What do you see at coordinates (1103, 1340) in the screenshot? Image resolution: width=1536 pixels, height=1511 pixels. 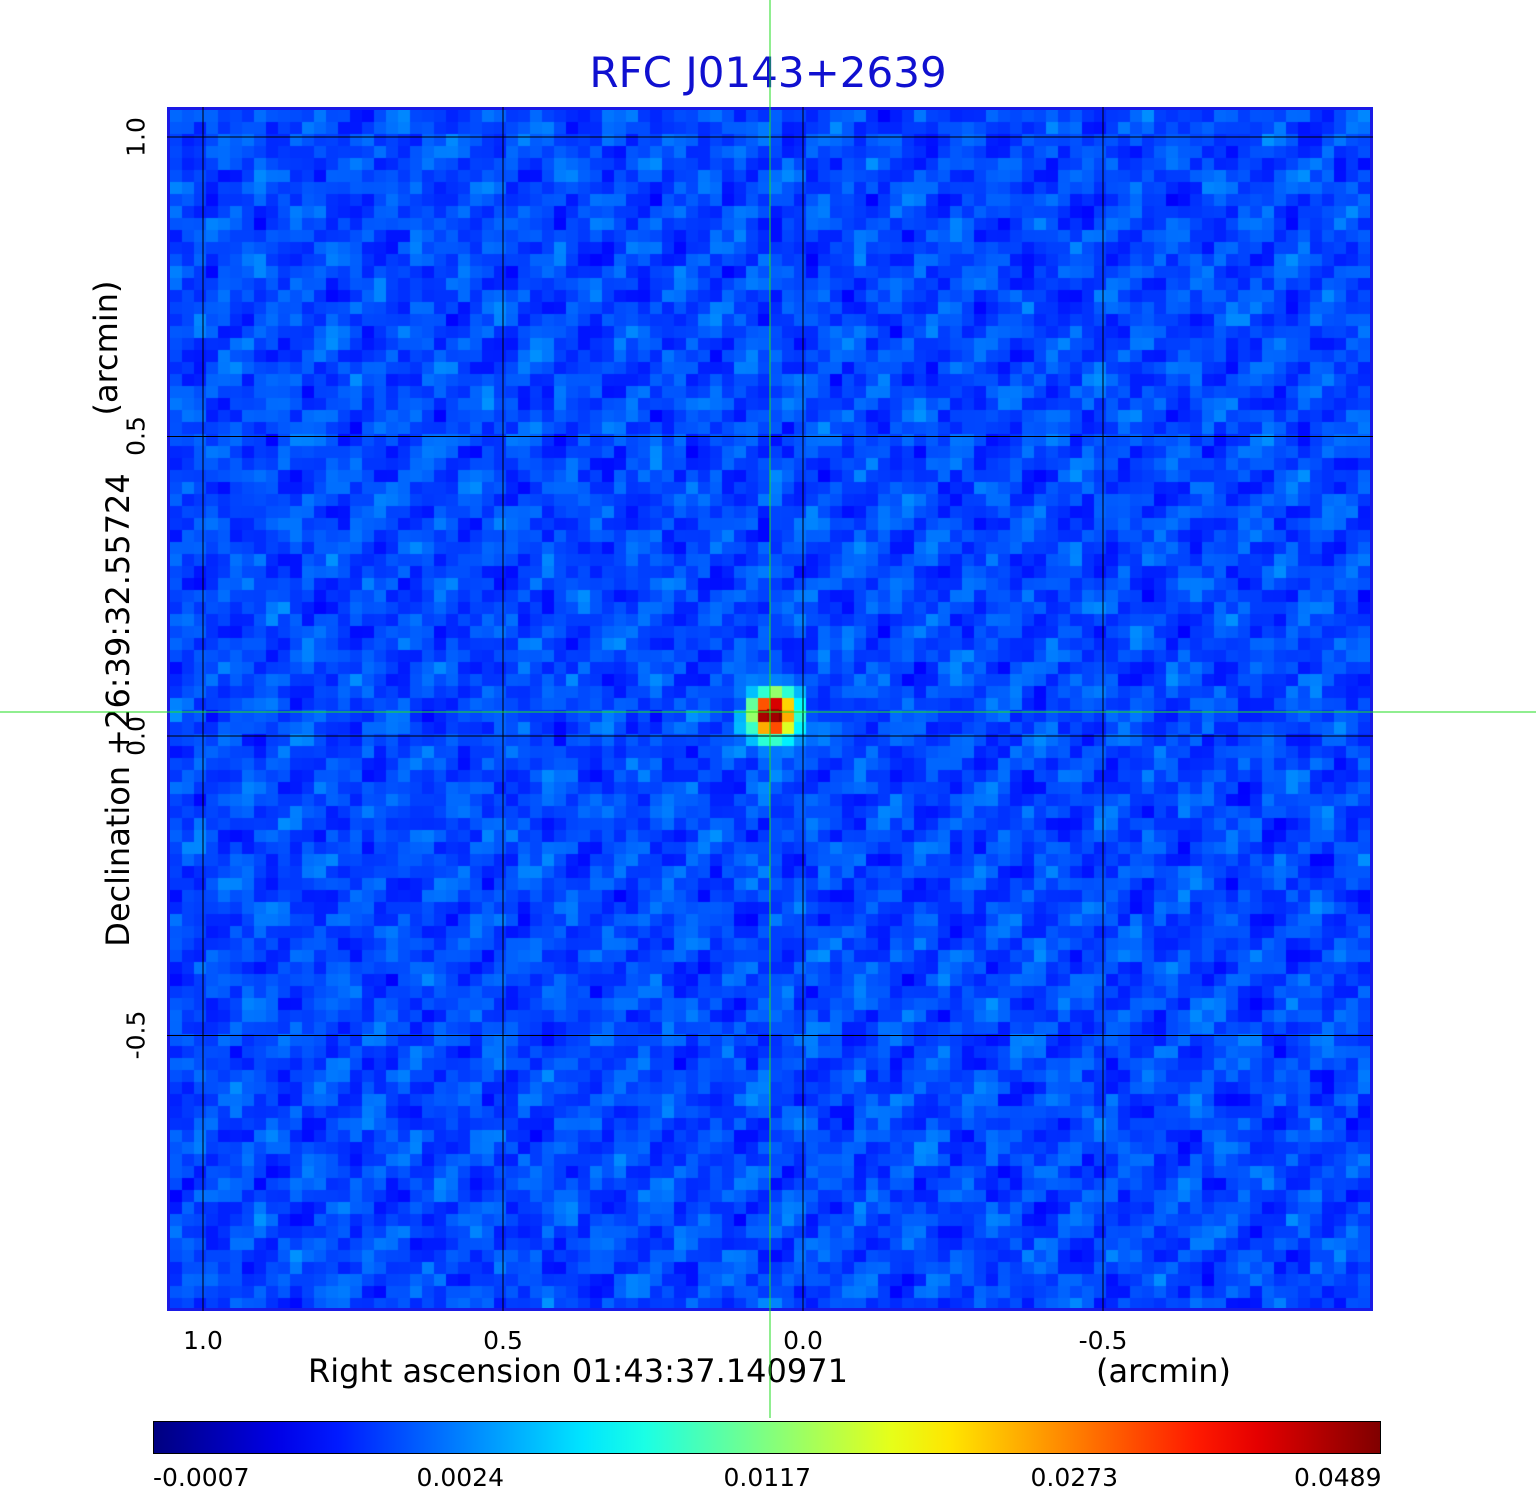 I see `x-tick-label: -0.5` at bounding box center [1103, 1340].